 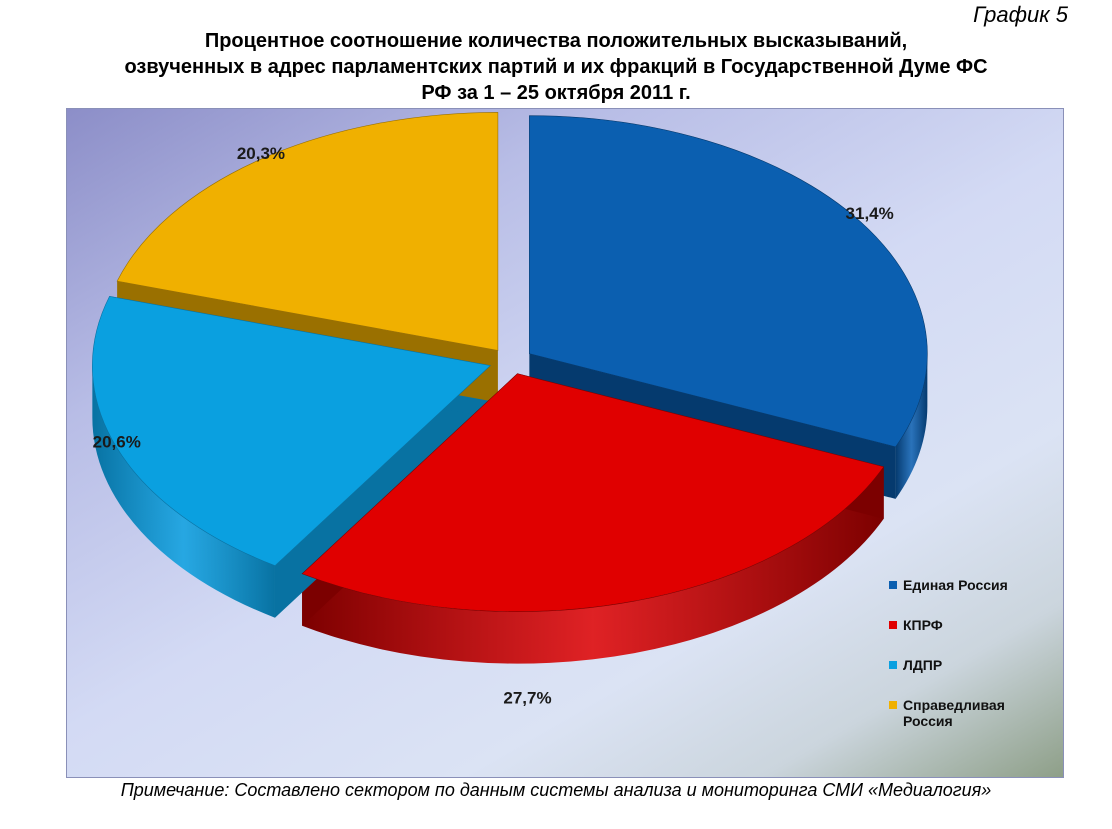 What do you see at coordinates (728, 281) in the screenshot?
I see `slice-edinaya-rossiya` at bounding box center [728, 281].